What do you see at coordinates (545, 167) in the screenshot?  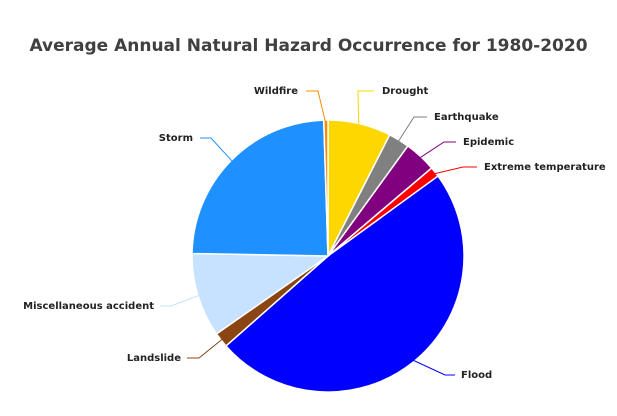 I see `slice-label-extreme-temperature: Extreme temperature` at bounding box center [545, 167].